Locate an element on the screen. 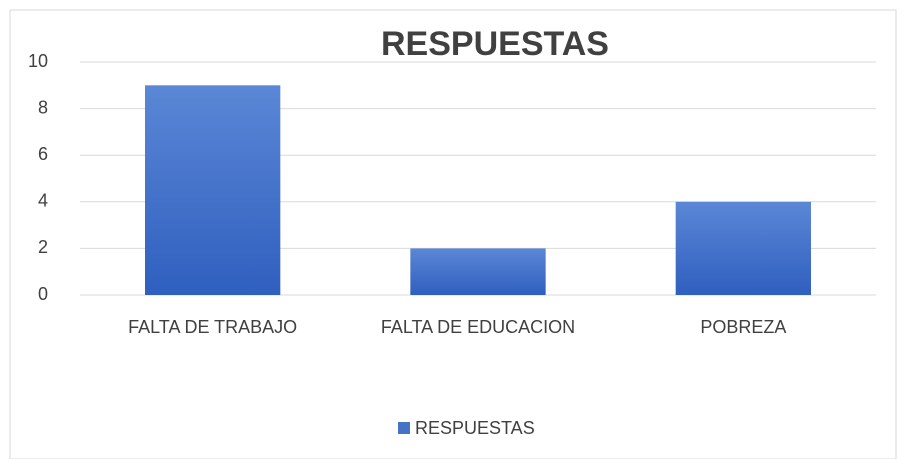  chart-title: RESPUESTAS is located at coordinates (495, 44).